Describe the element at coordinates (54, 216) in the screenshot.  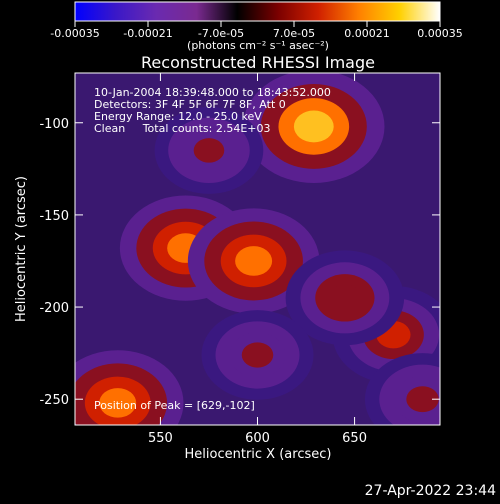
I see `y-tick-label: -150` at that location.